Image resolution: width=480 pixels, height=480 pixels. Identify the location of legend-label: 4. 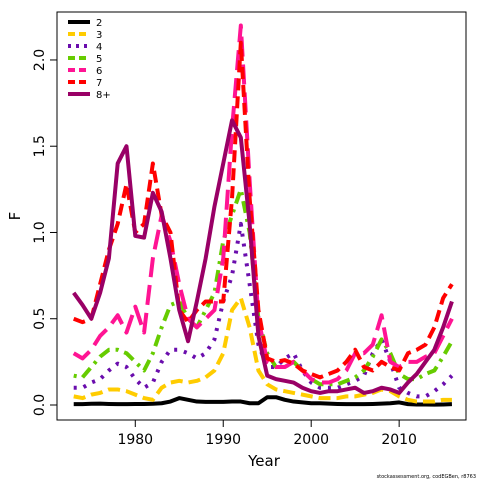
(99, 47).